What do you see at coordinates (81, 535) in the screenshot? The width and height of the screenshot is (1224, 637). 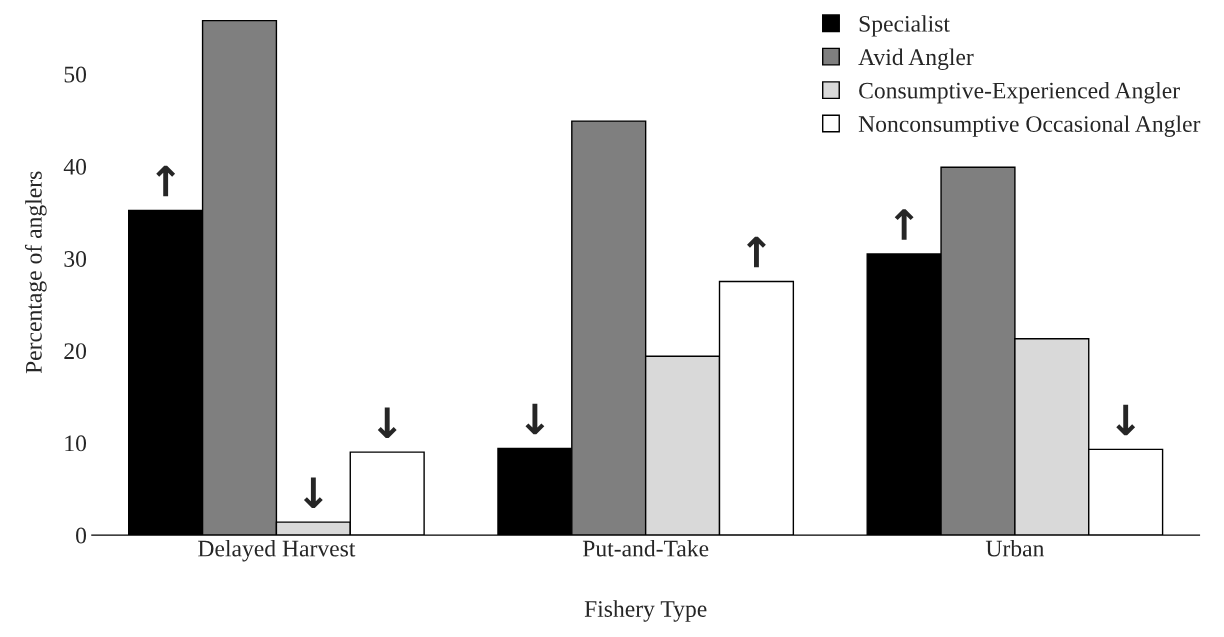 I see `y-tick-label: 0` at bounding box center [81, 535].